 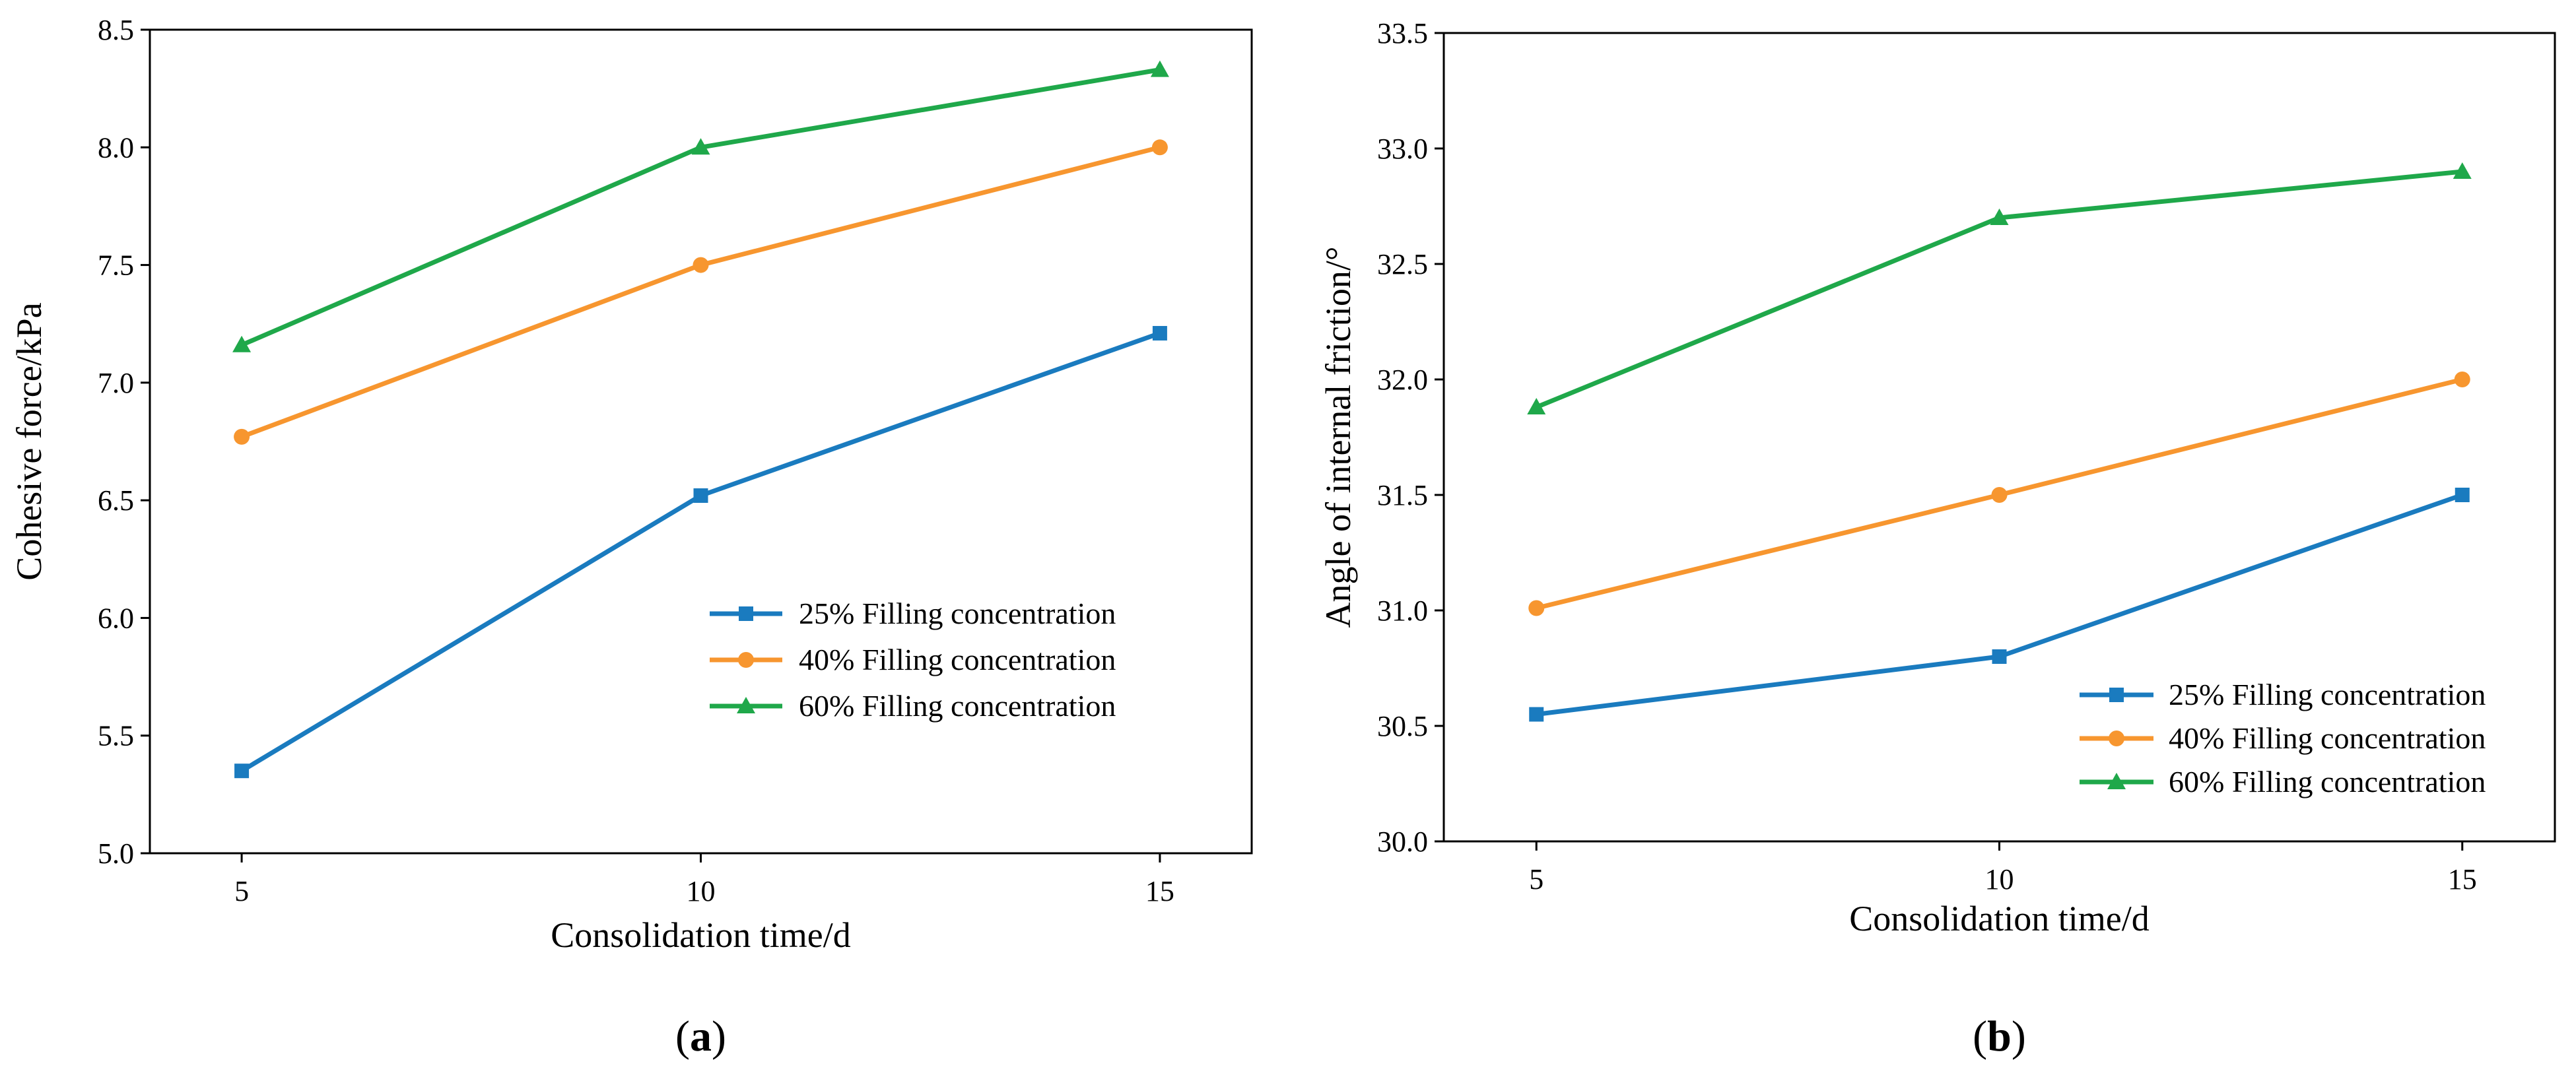 What do you see at coordinates (1402, 842) in the screenshot?
I see `y-tick-label: 30.0` at bounding box center [1402, 842].